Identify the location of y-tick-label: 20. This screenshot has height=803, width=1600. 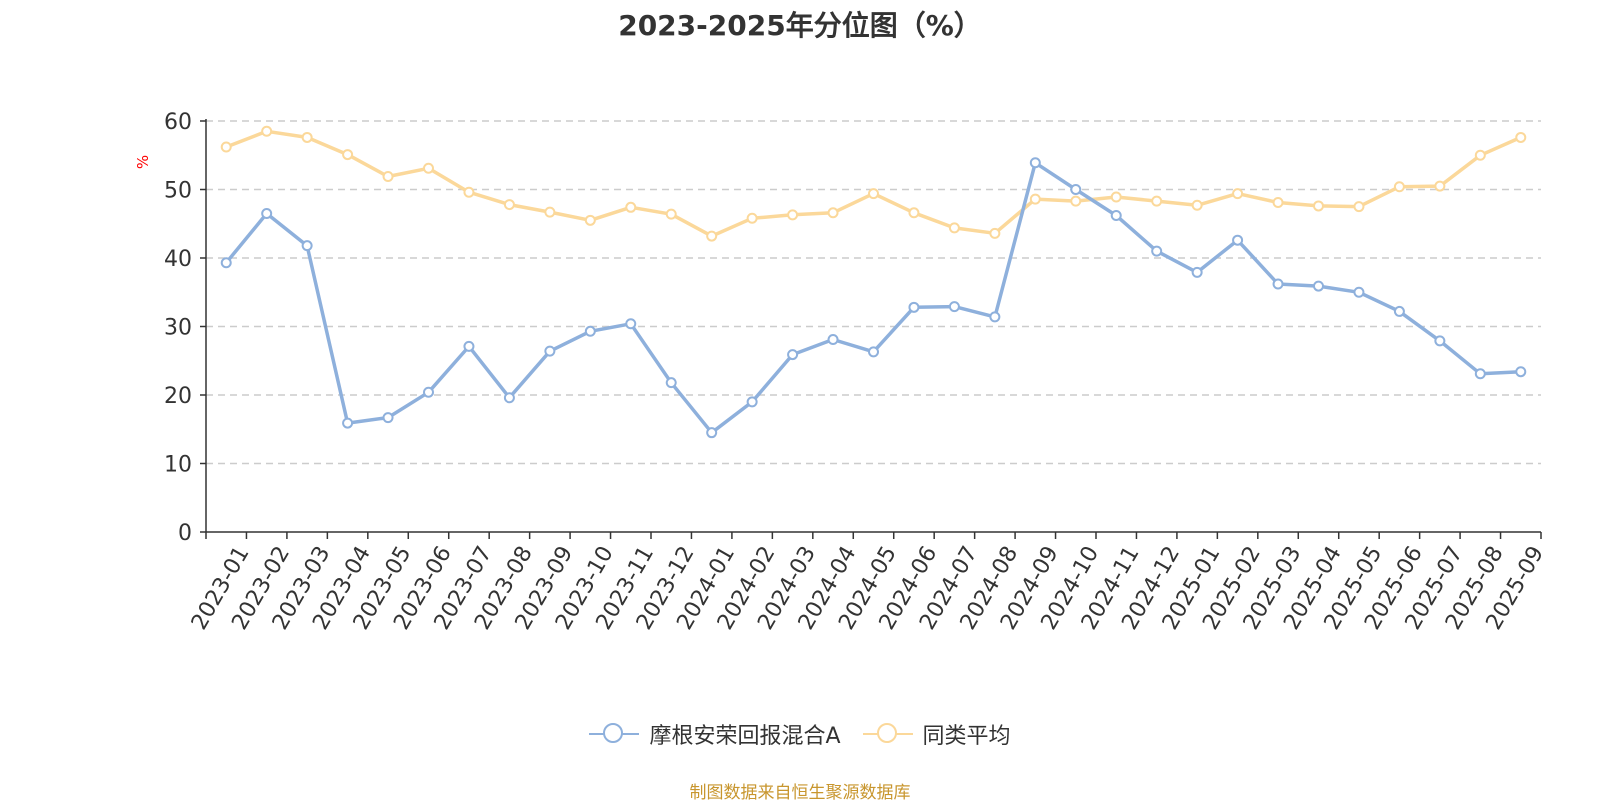
(178, 396).